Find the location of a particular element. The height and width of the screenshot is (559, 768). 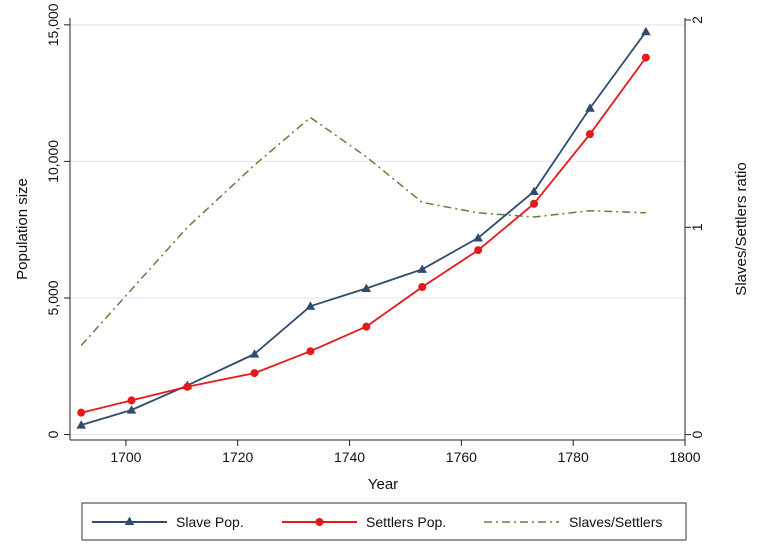

y2-tick-label: 1 is located at coordinates (697, 227).